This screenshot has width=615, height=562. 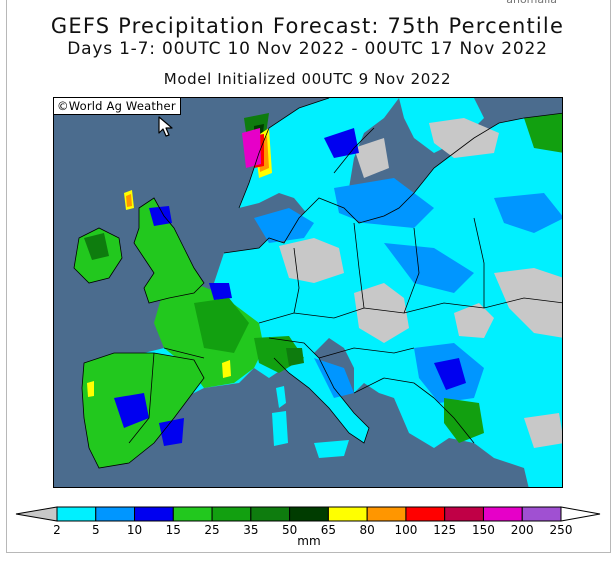 I want to click on mouse-pointer-icon, so click(x=165, y=126).